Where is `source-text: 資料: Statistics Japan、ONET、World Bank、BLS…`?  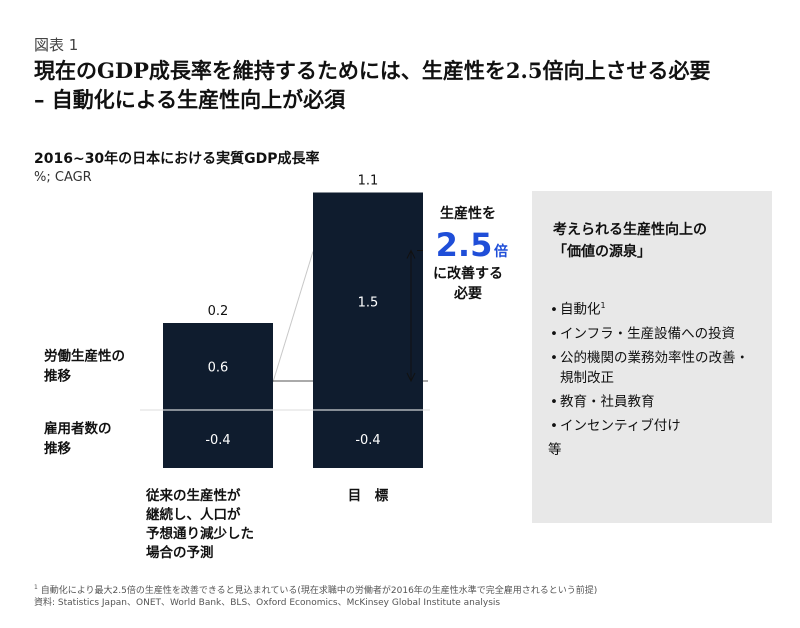 source-text: 資料: Statistics Japan、ONET、World Bank、BLS… is located at coordinates (267, 603).